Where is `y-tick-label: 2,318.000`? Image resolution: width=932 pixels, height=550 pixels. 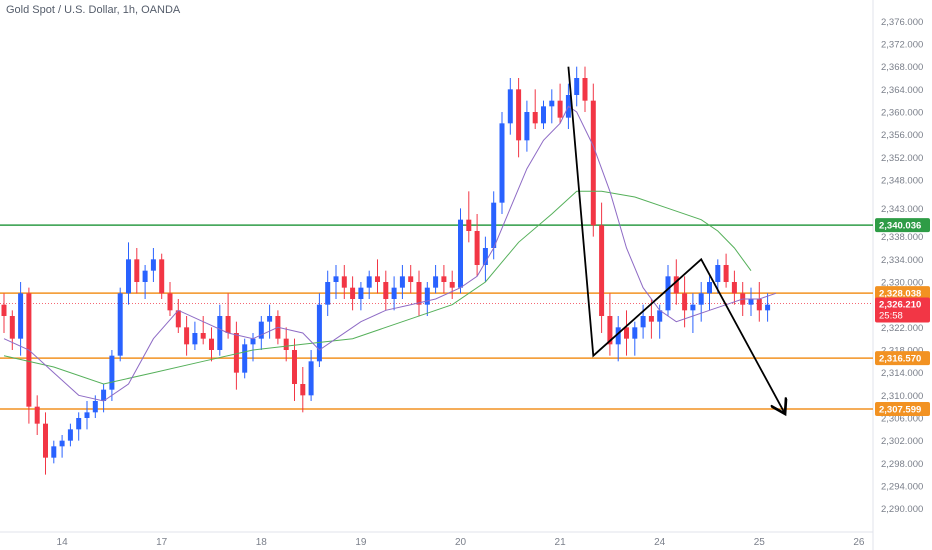 y-tick-label: 2,318.000 is located at coordinates (902, 351).